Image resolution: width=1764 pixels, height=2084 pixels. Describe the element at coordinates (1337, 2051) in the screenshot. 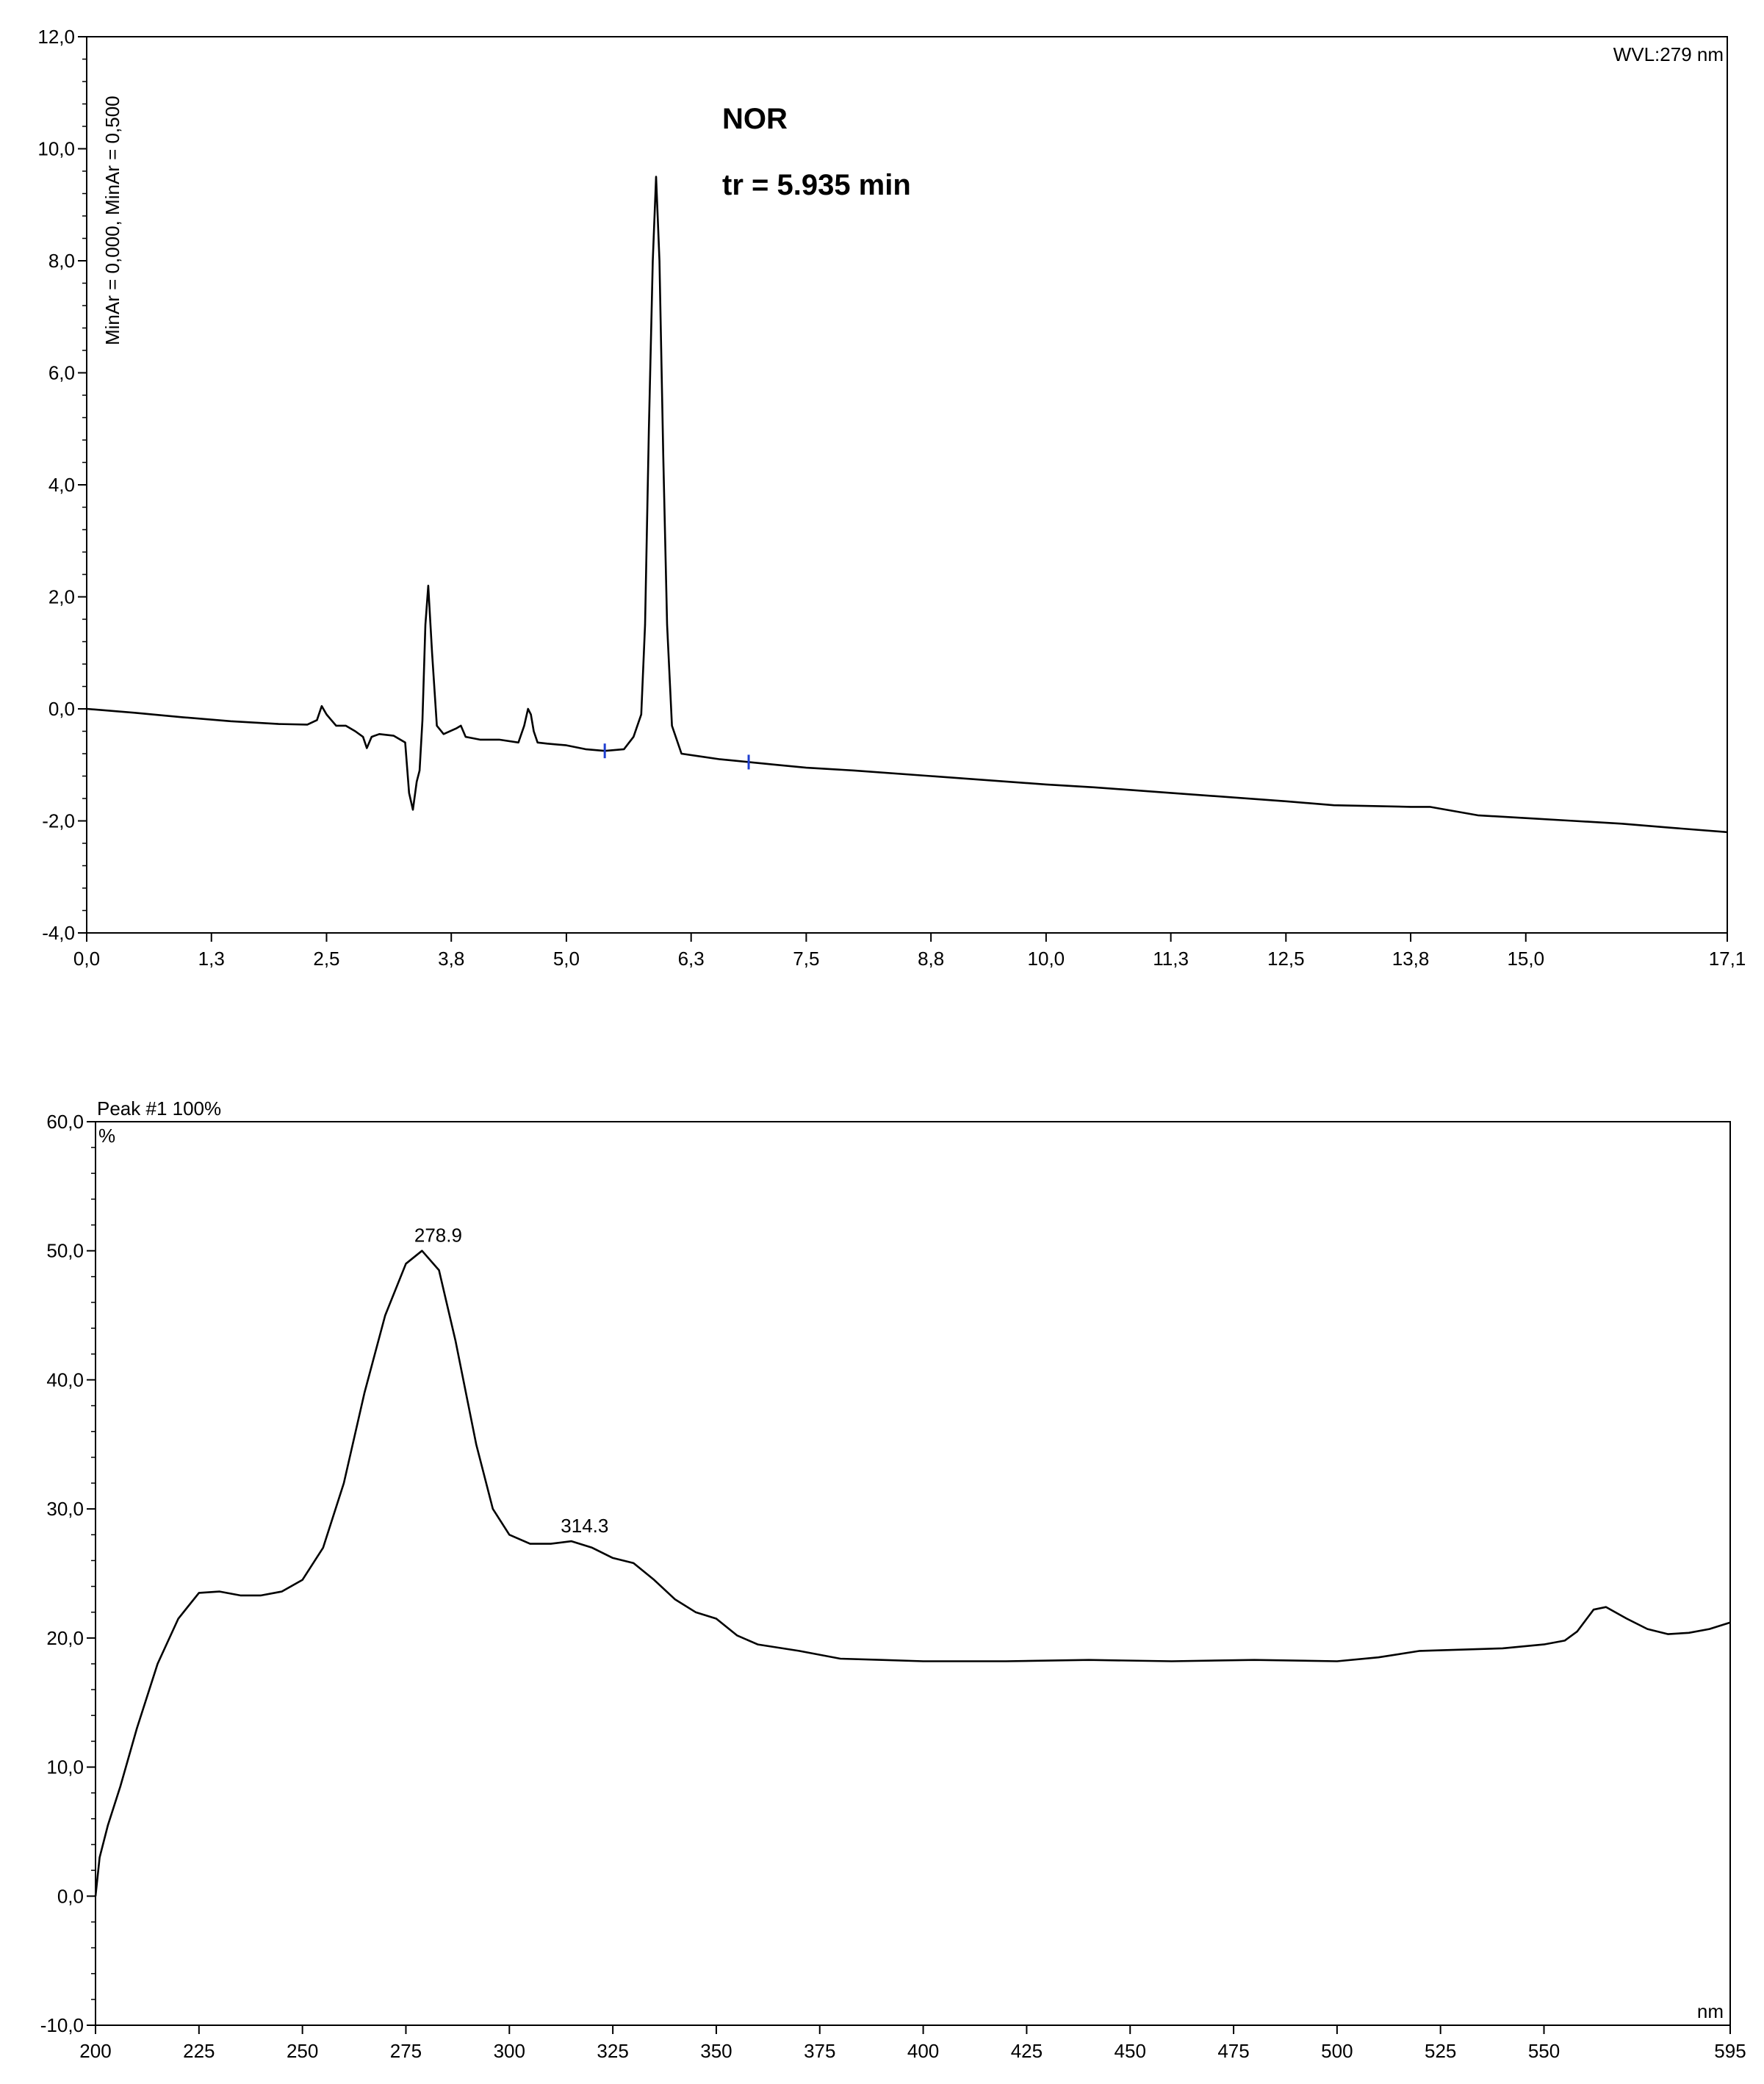

I see `x-tick-label: 500` at that location.